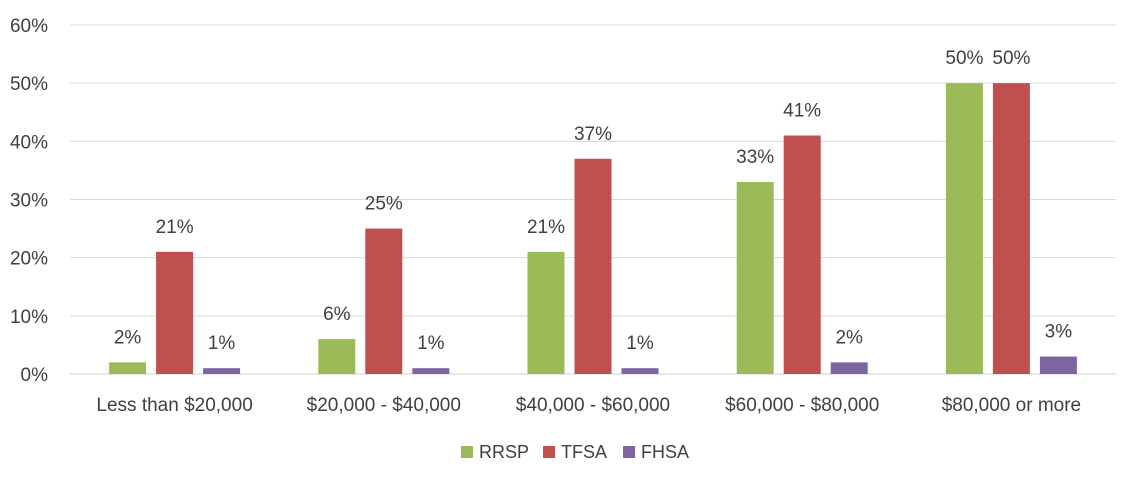  What do you see at coordinates (802, 405) in the screenshot?
I see `x-tick-label: $60,000 - $80,000` at bounding box center [802, 405].